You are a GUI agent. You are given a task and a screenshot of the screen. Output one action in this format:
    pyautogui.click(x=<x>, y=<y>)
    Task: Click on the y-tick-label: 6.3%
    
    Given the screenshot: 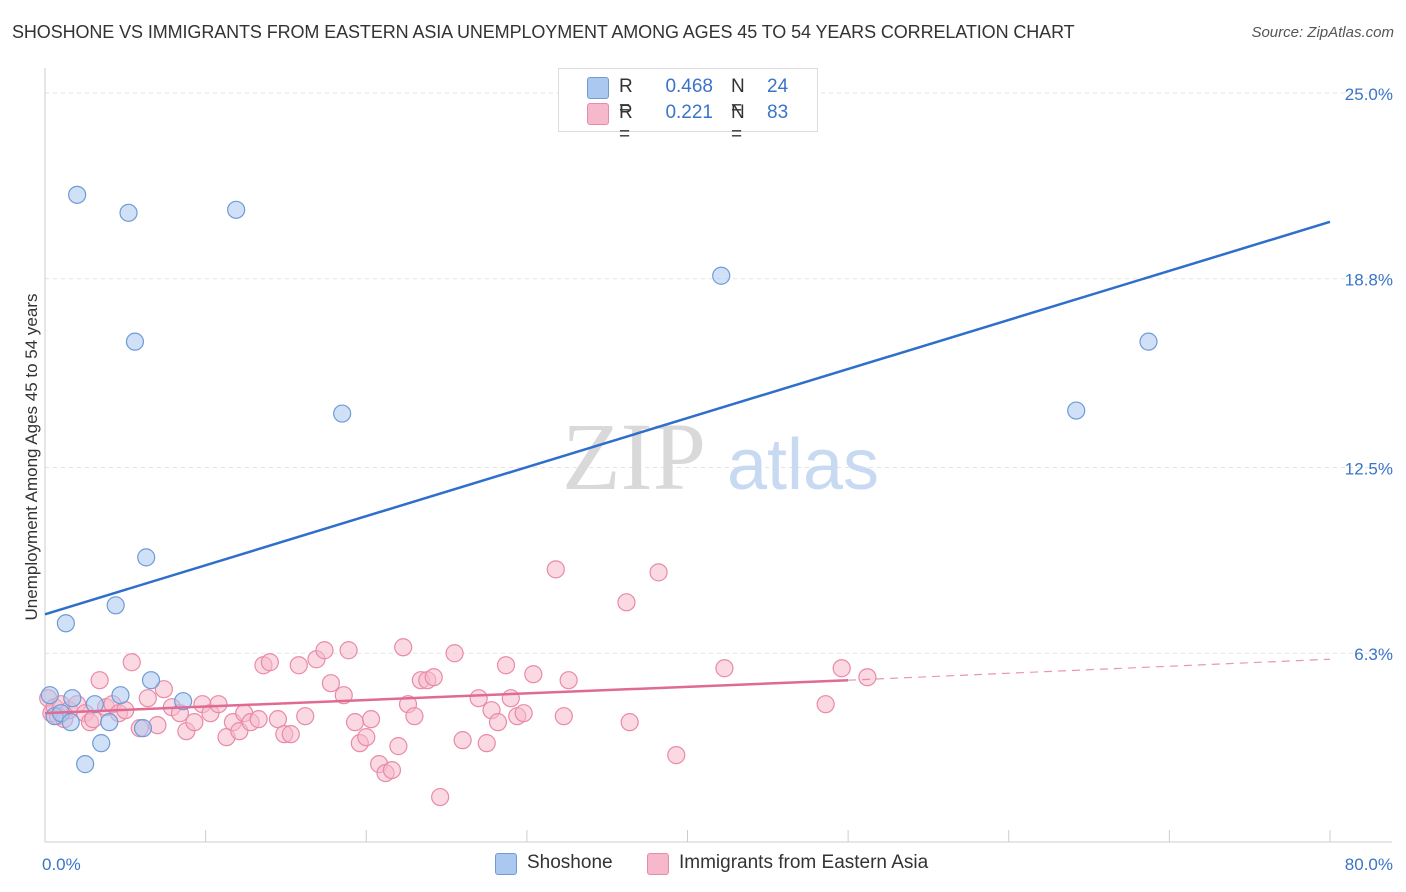 What is the action you would take?
    pyautogui.click(x=1373, y=654)
    